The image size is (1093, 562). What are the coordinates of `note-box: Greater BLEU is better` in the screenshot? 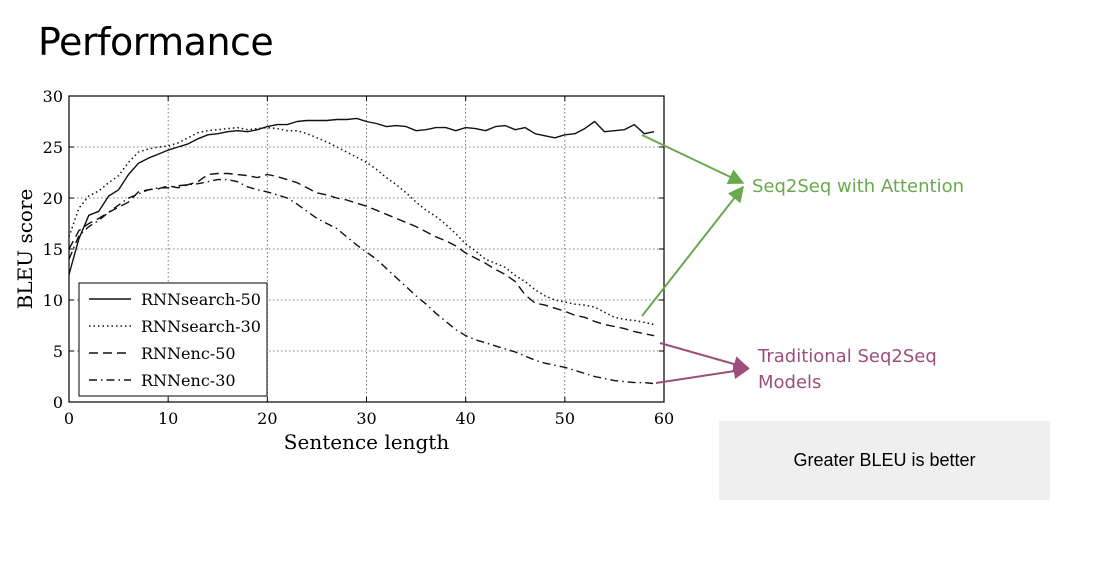 It's located at (884, 460).